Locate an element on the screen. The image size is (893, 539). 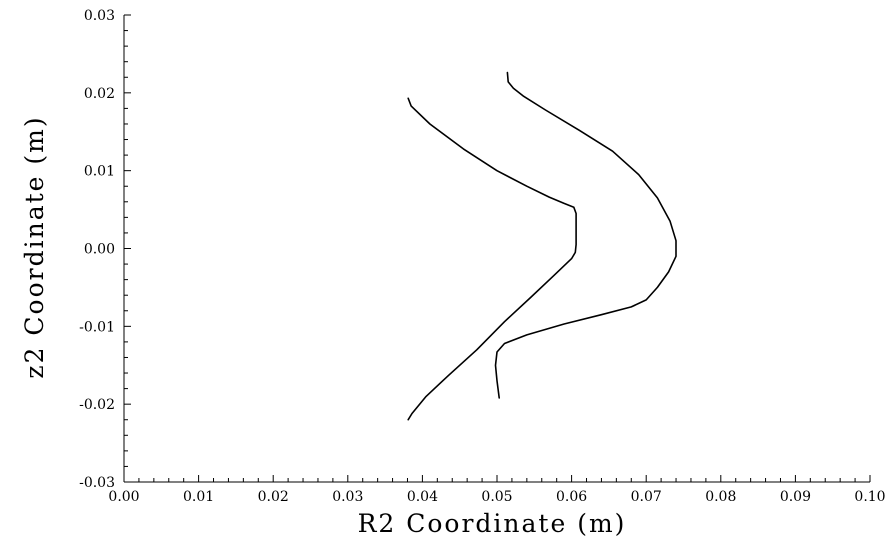
y-tick-label: -0.01 is located at coordinates (97, 327).